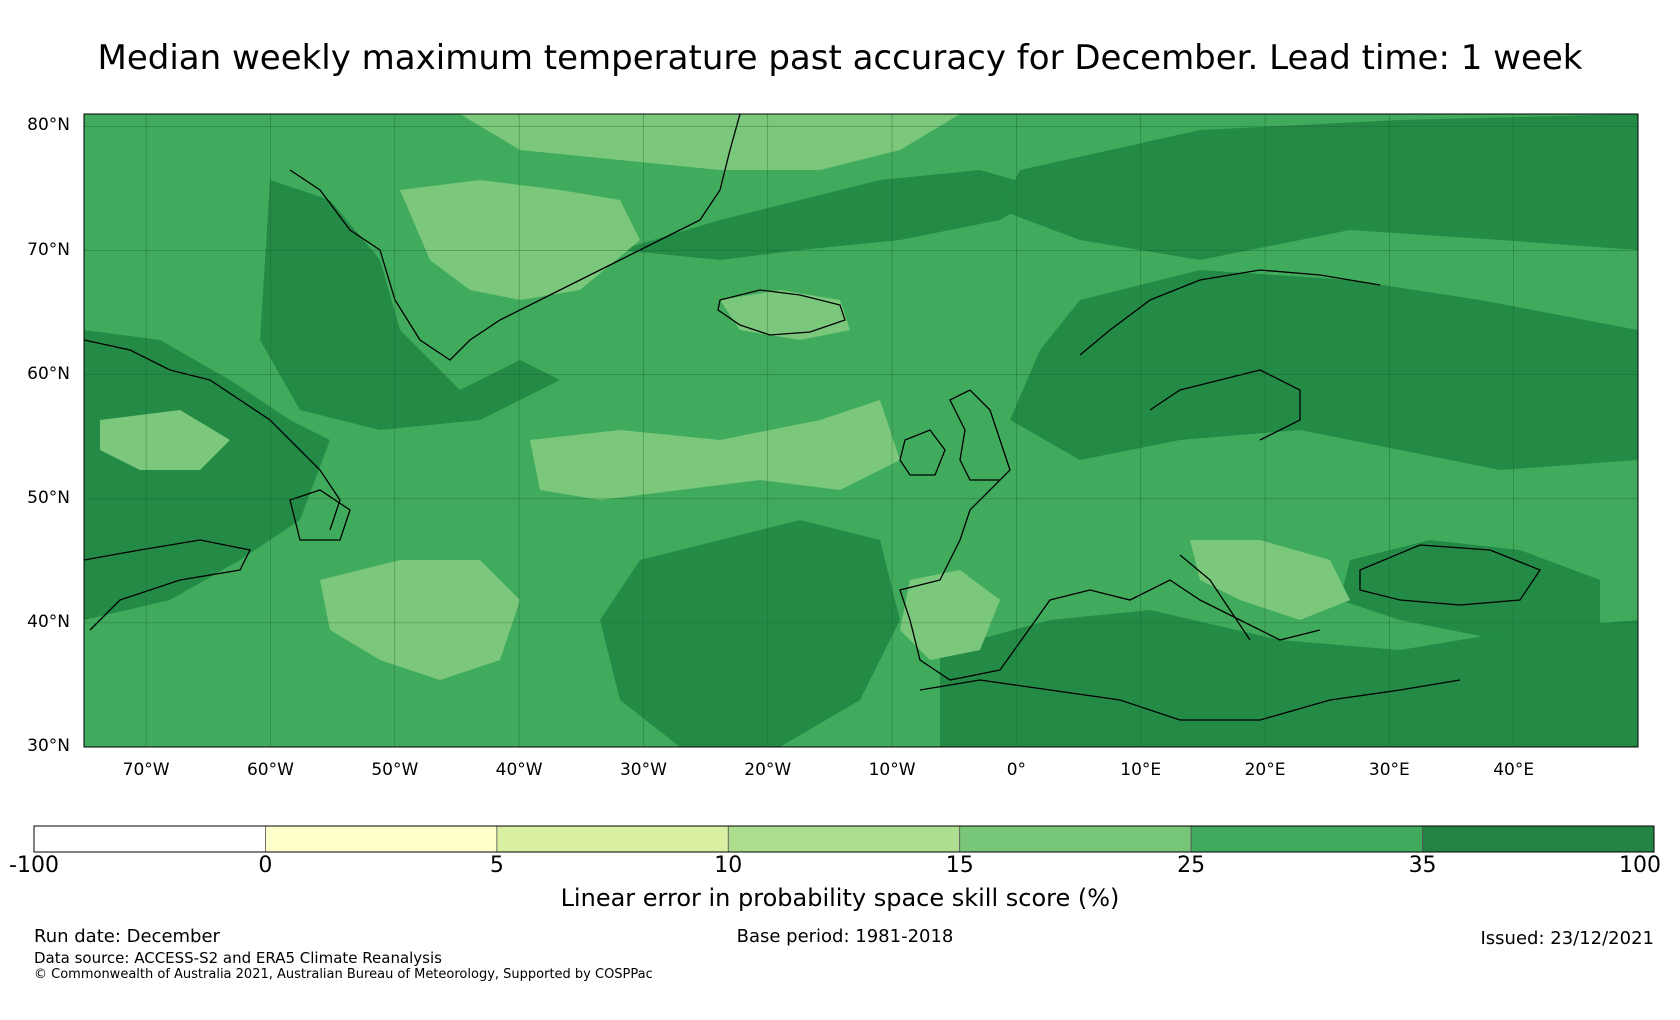  I want to click on colorbar-tick-label: 100, so click(1640, 865).